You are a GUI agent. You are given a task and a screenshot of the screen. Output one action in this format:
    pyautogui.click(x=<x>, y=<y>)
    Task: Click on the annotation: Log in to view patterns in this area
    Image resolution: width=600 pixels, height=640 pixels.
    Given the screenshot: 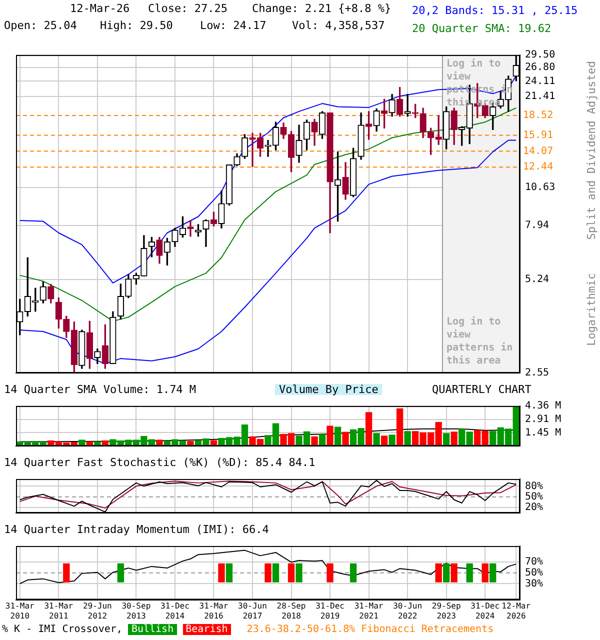 What is the action you would take?
    pyautogui.click(x=479, y=341)
    